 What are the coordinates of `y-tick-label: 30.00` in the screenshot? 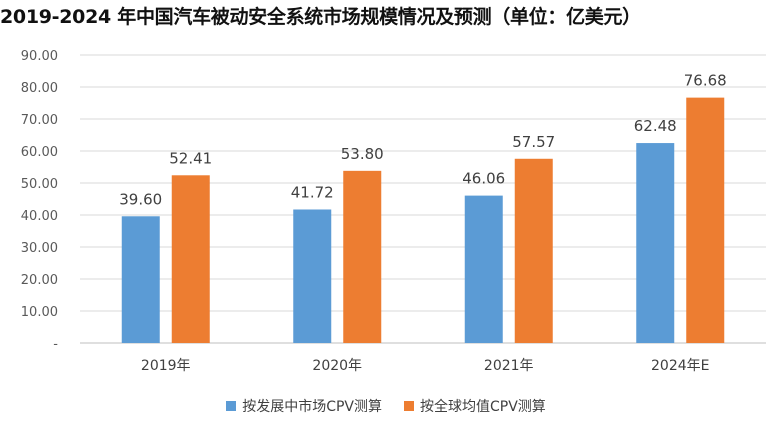 It's located at (39, 248).